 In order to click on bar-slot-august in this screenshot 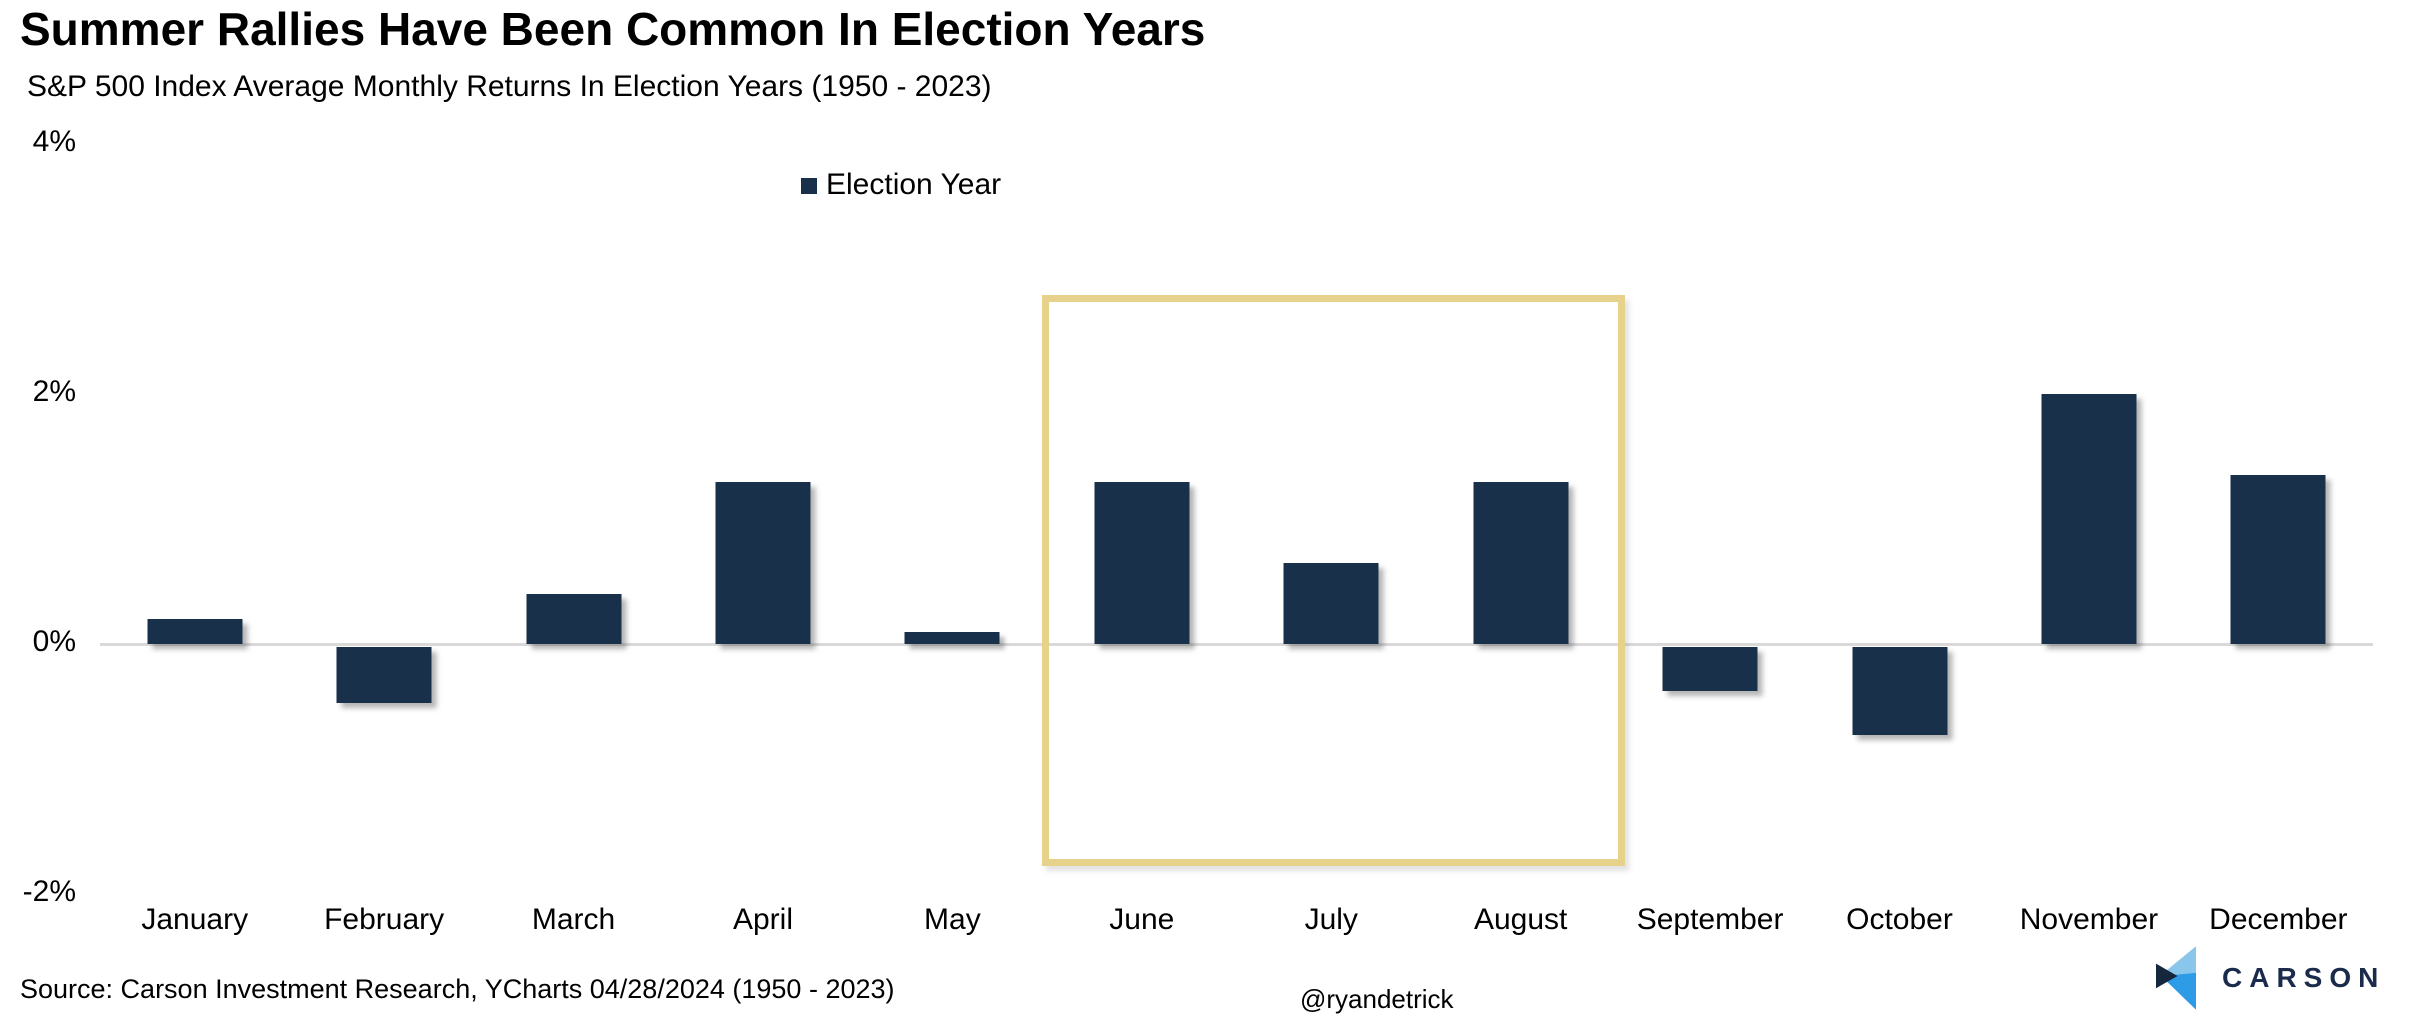, I will do `click(1520, 520)`.